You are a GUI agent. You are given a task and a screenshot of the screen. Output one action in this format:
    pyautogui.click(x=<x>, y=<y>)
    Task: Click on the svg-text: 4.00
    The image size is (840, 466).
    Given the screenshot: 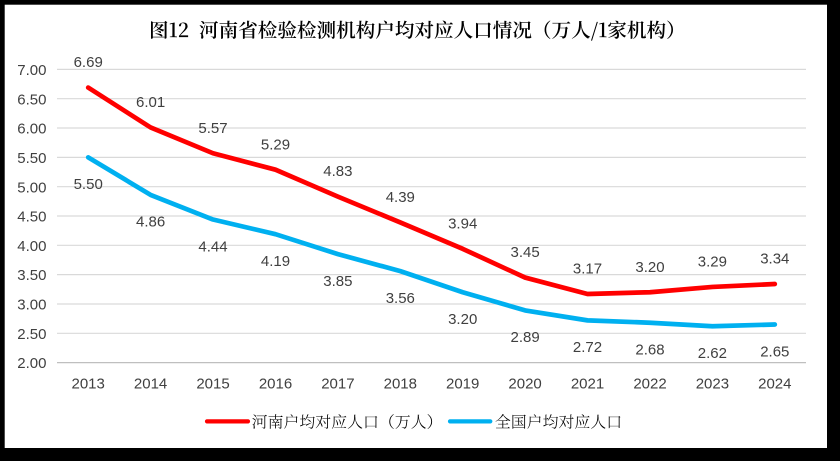 What is the action you would take?
    pyautogui.click(x=31, y=246)
    